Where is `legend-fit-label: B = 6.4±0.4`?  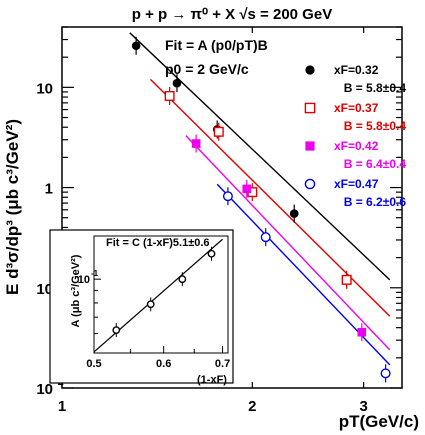
legend-fit-label: B = 6.4±0.4 is located at coordinates (375, 164).